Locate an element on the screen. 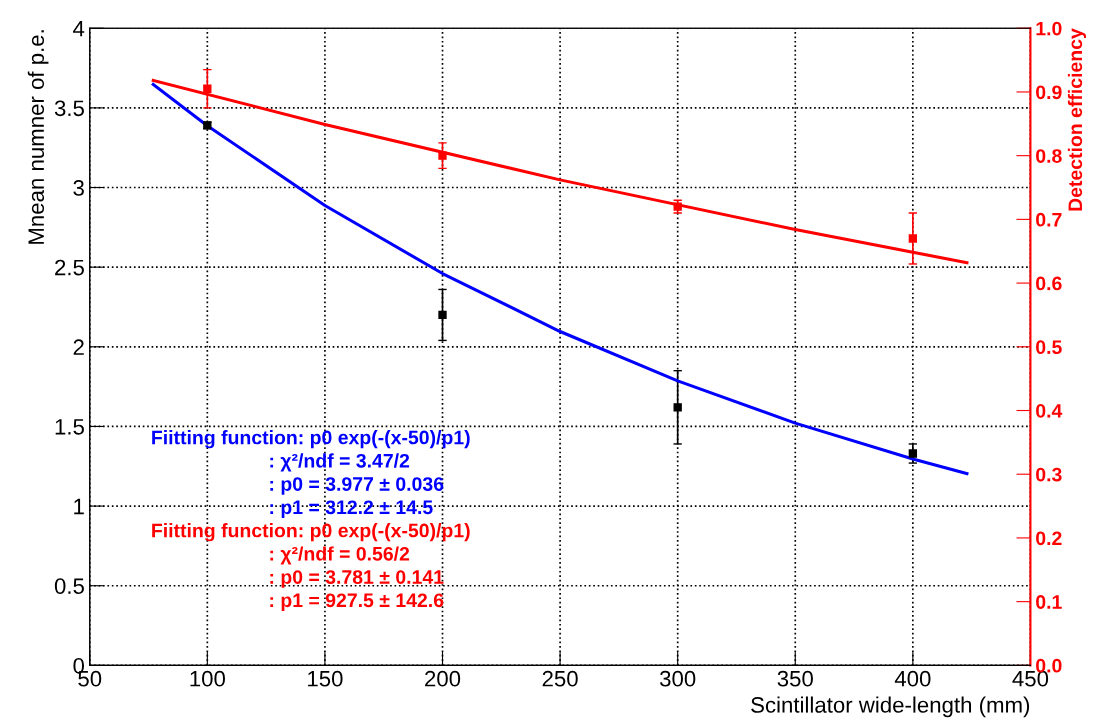 The image size is (1108, 724). annotation: : p1 = 312.2 ± 14.5 is located at coordinates (351, 509).